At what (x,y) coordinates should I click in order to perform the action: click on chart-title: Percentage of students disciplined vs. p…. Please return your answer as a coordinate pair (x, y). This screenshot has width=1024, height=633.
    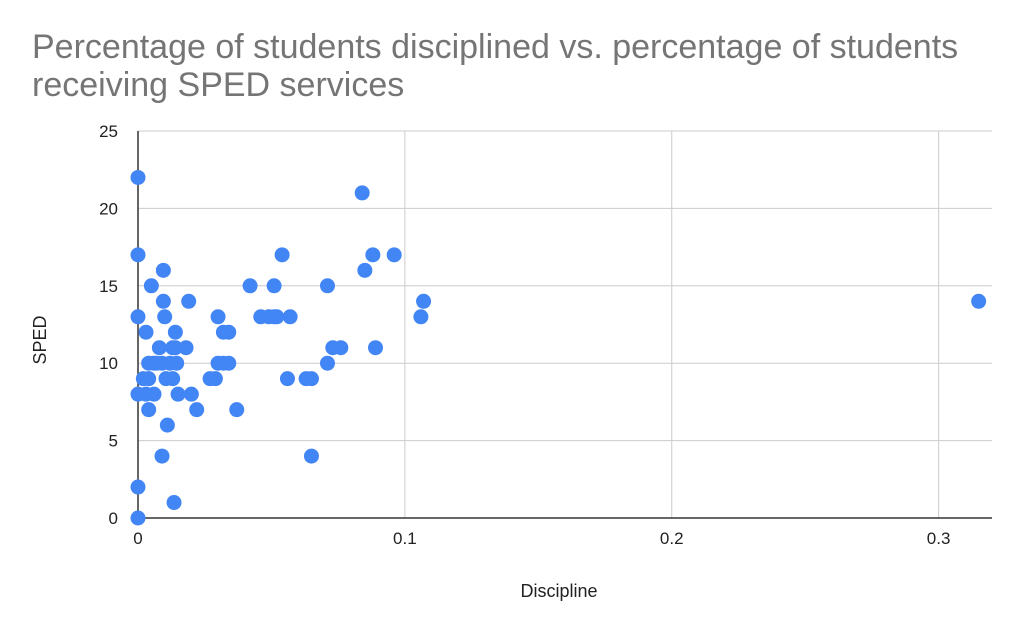
    Looking at the image, I should click on (495, 66).